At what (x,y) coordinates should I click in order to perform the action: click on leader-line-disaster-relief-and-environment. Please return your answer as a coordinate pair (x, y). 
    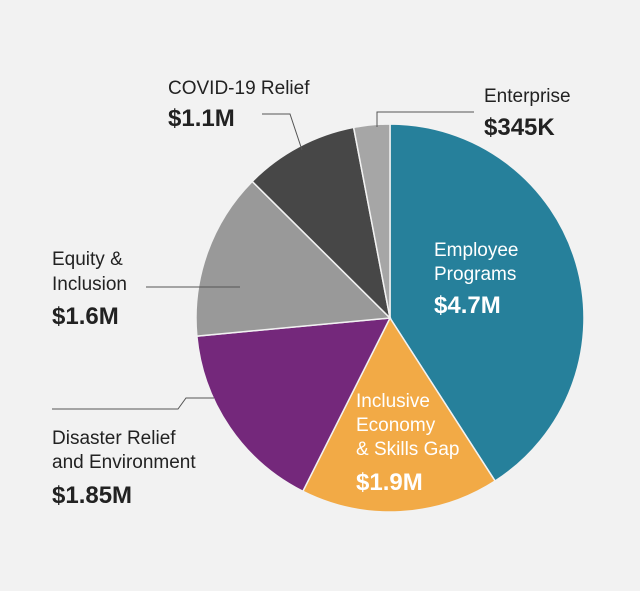
    Looking at the image, I should click on (133, 403).